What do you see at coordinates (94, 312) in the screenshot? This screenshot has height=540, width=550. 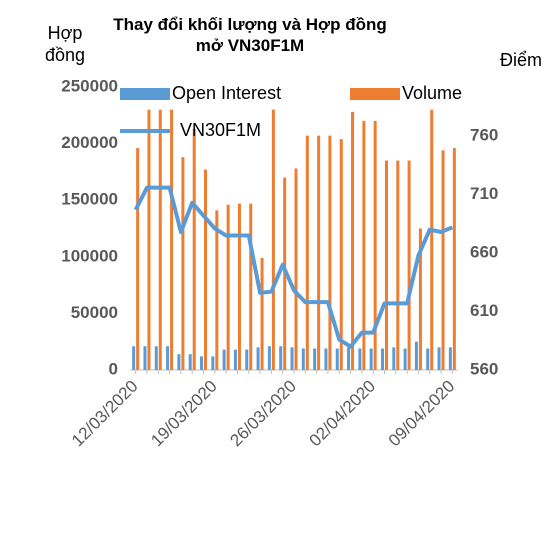 I see `y-tick-label: 50000` at bounding box center [94, 312].